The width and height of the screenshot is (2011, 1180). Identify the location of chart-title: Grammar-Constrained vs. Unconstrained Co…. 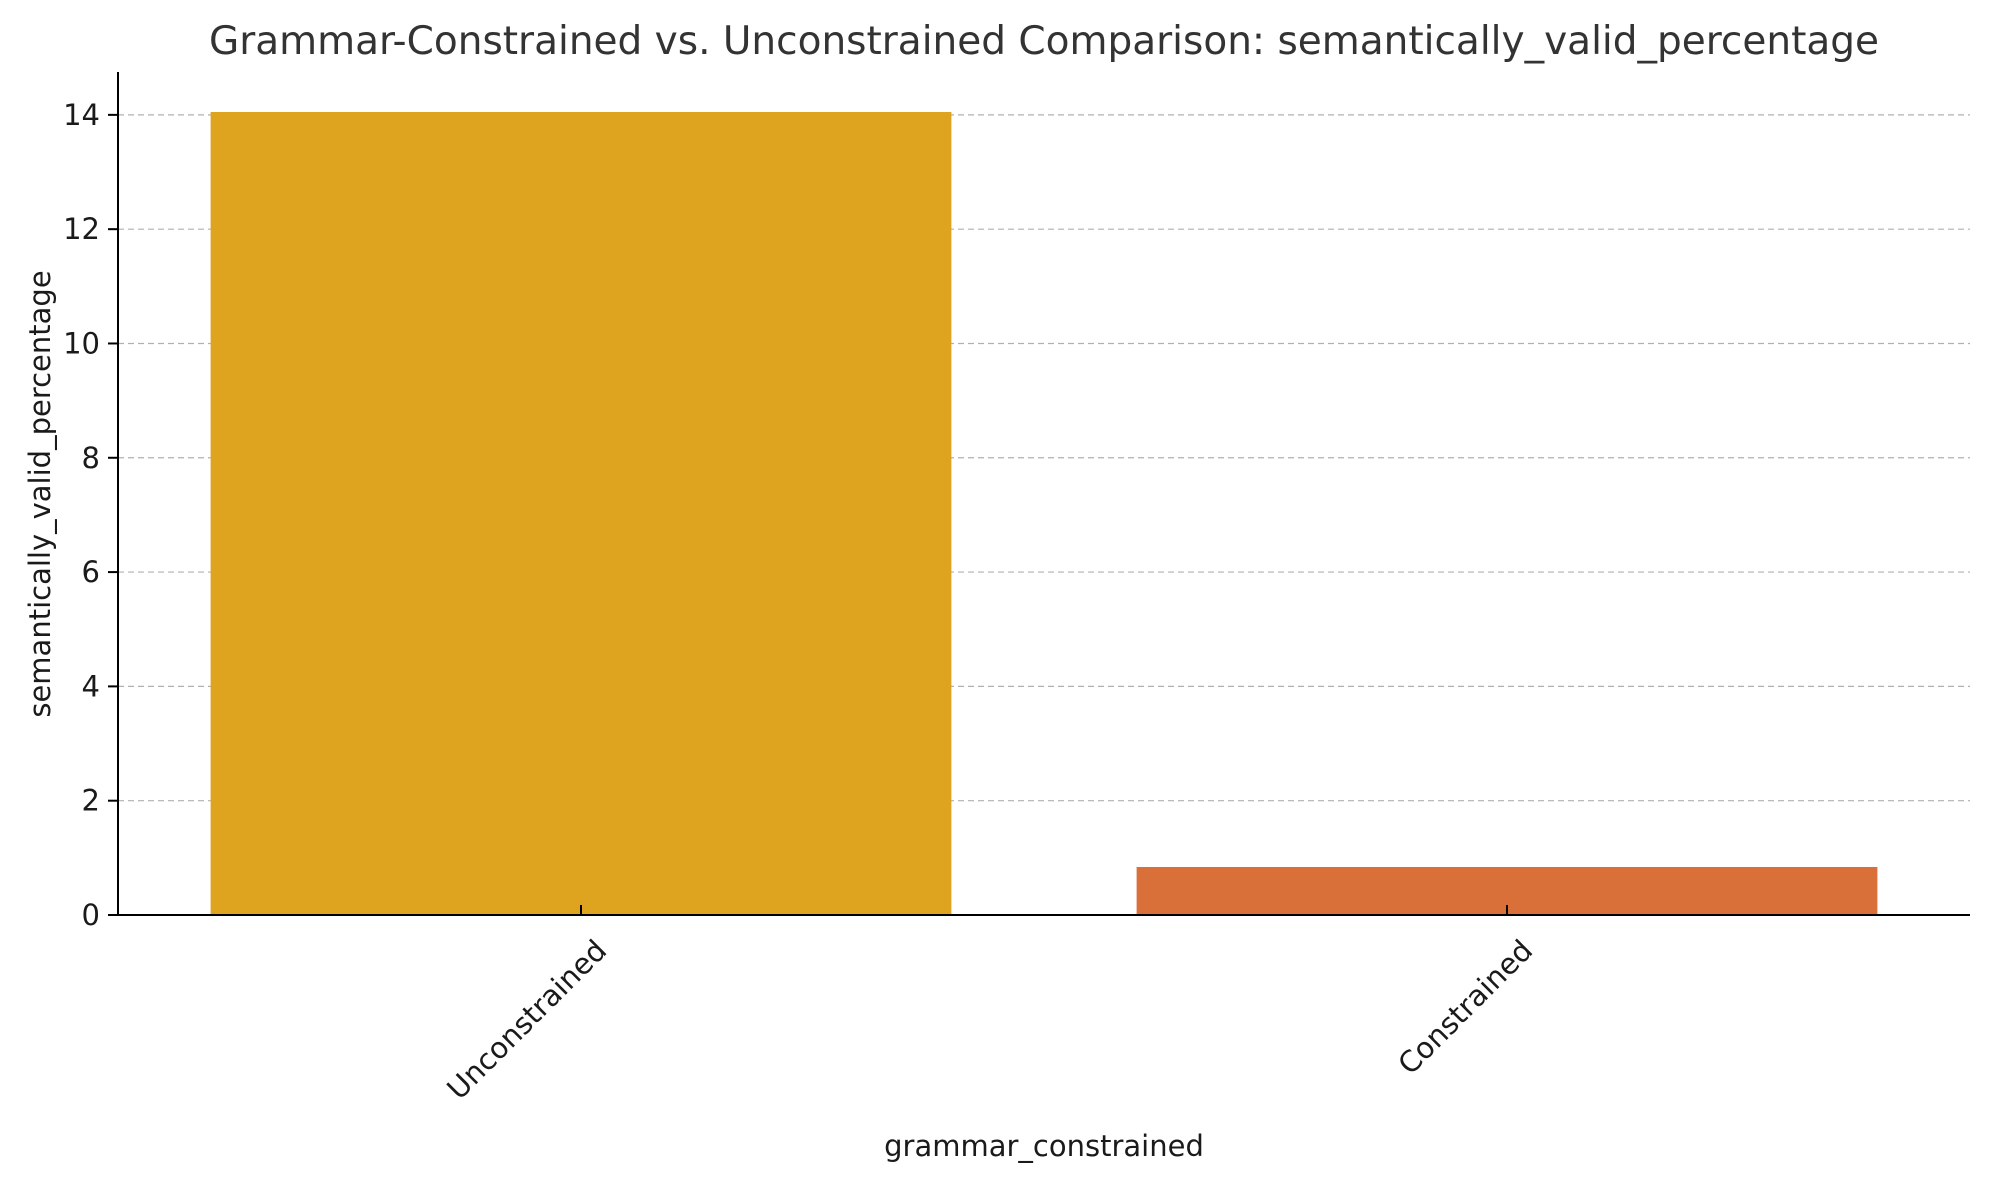
(1044, 41).